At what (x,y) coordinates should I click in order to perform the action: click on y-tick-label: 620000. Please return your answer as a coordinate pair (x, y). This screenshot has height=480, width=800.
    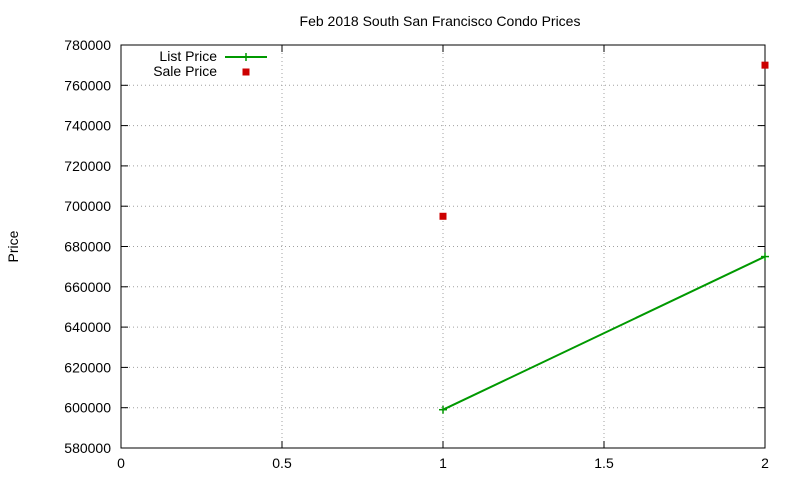
    Looking at the image, I should click on (87, 367).